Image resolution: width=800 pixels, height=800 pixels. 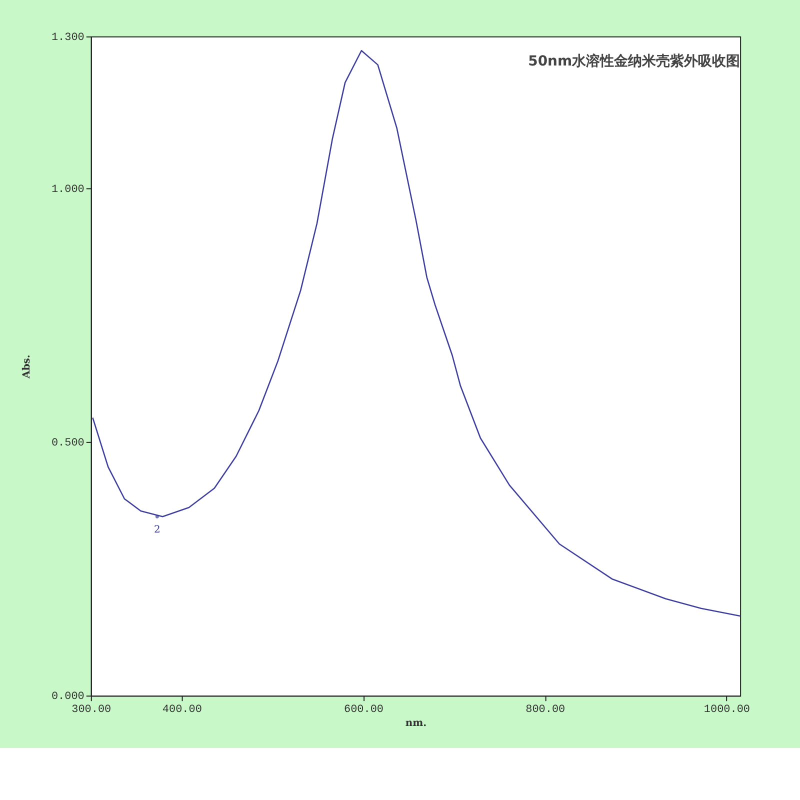 I want to click on y-tick-label: 0.500, so click(x=67, y=444).